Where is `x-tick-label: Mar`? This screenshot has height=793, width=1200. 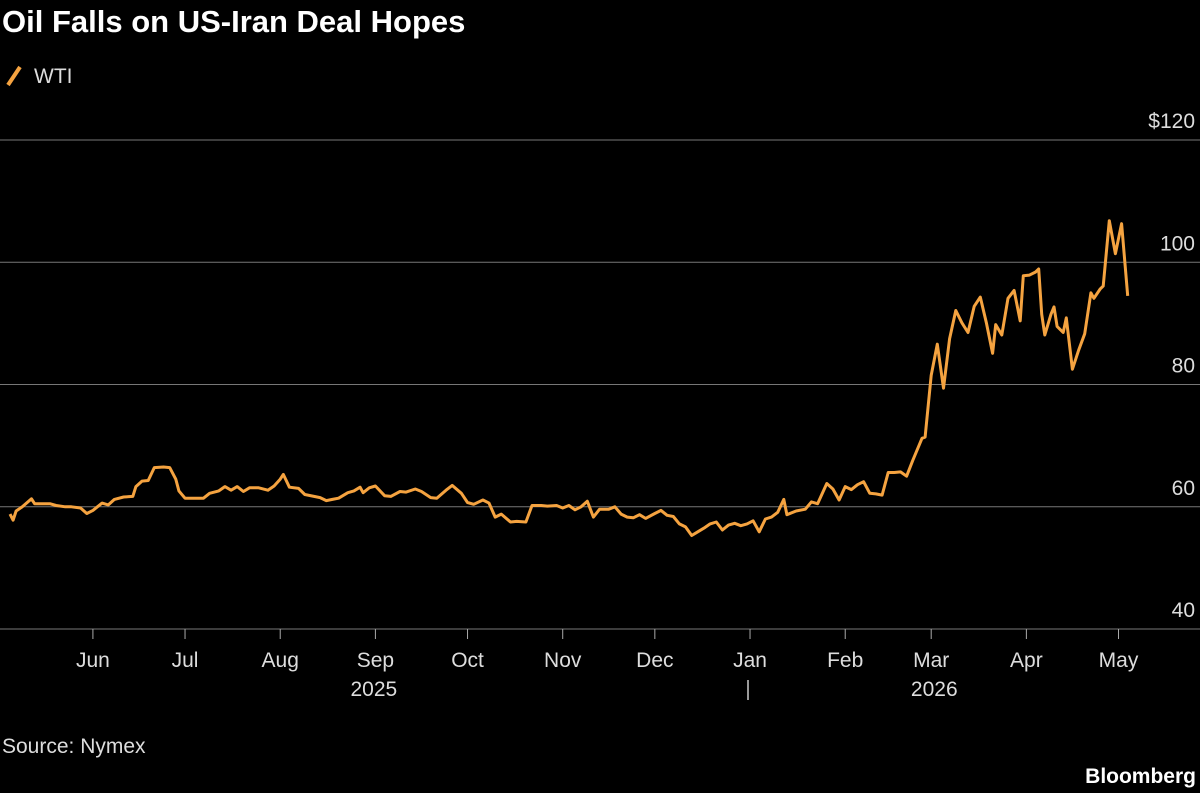
x-tick-label: Mar is located at coordinates (931, 660).